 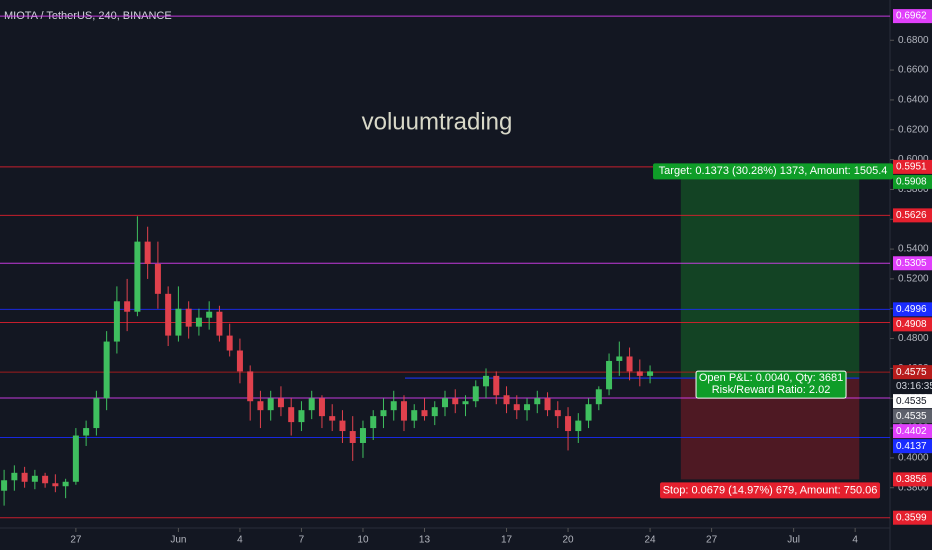 What do you see at coordinates (770, 276) in the screenshot?
I see `target-zone` at bounding box center [770, 276].